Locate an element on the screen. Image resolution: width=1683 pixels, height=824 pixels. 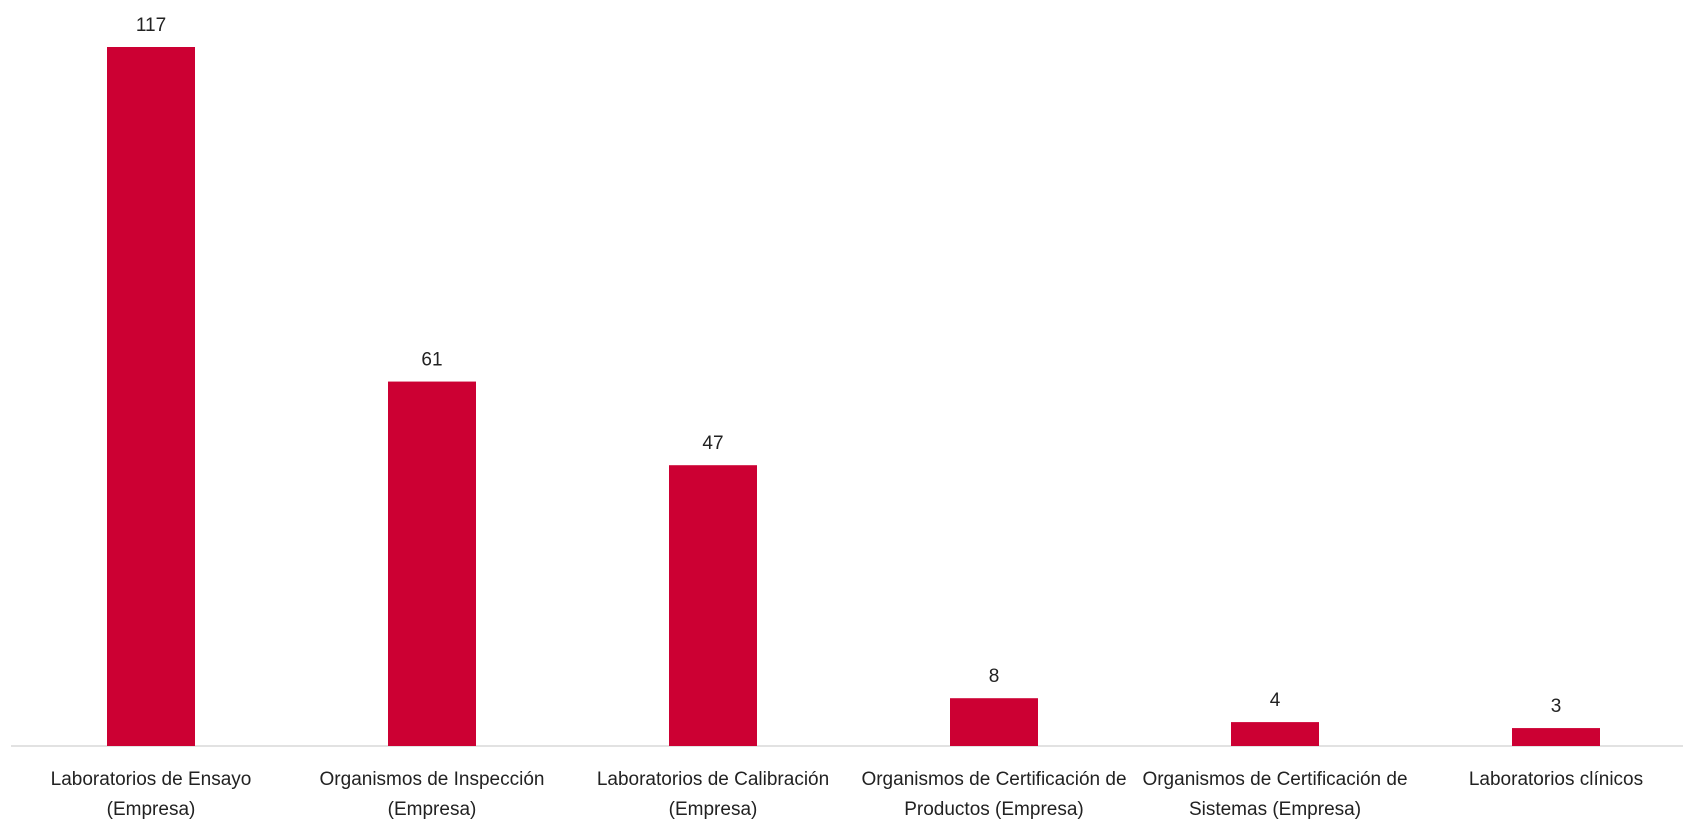
data-label: 4 is located at coordinates (1275, 700).